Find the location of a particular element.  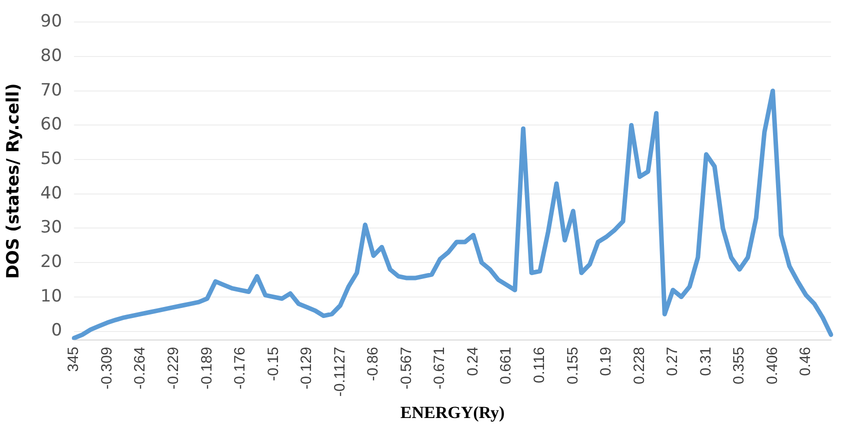

x-tick-label: 0.355 is located at coordinates (739, 365).